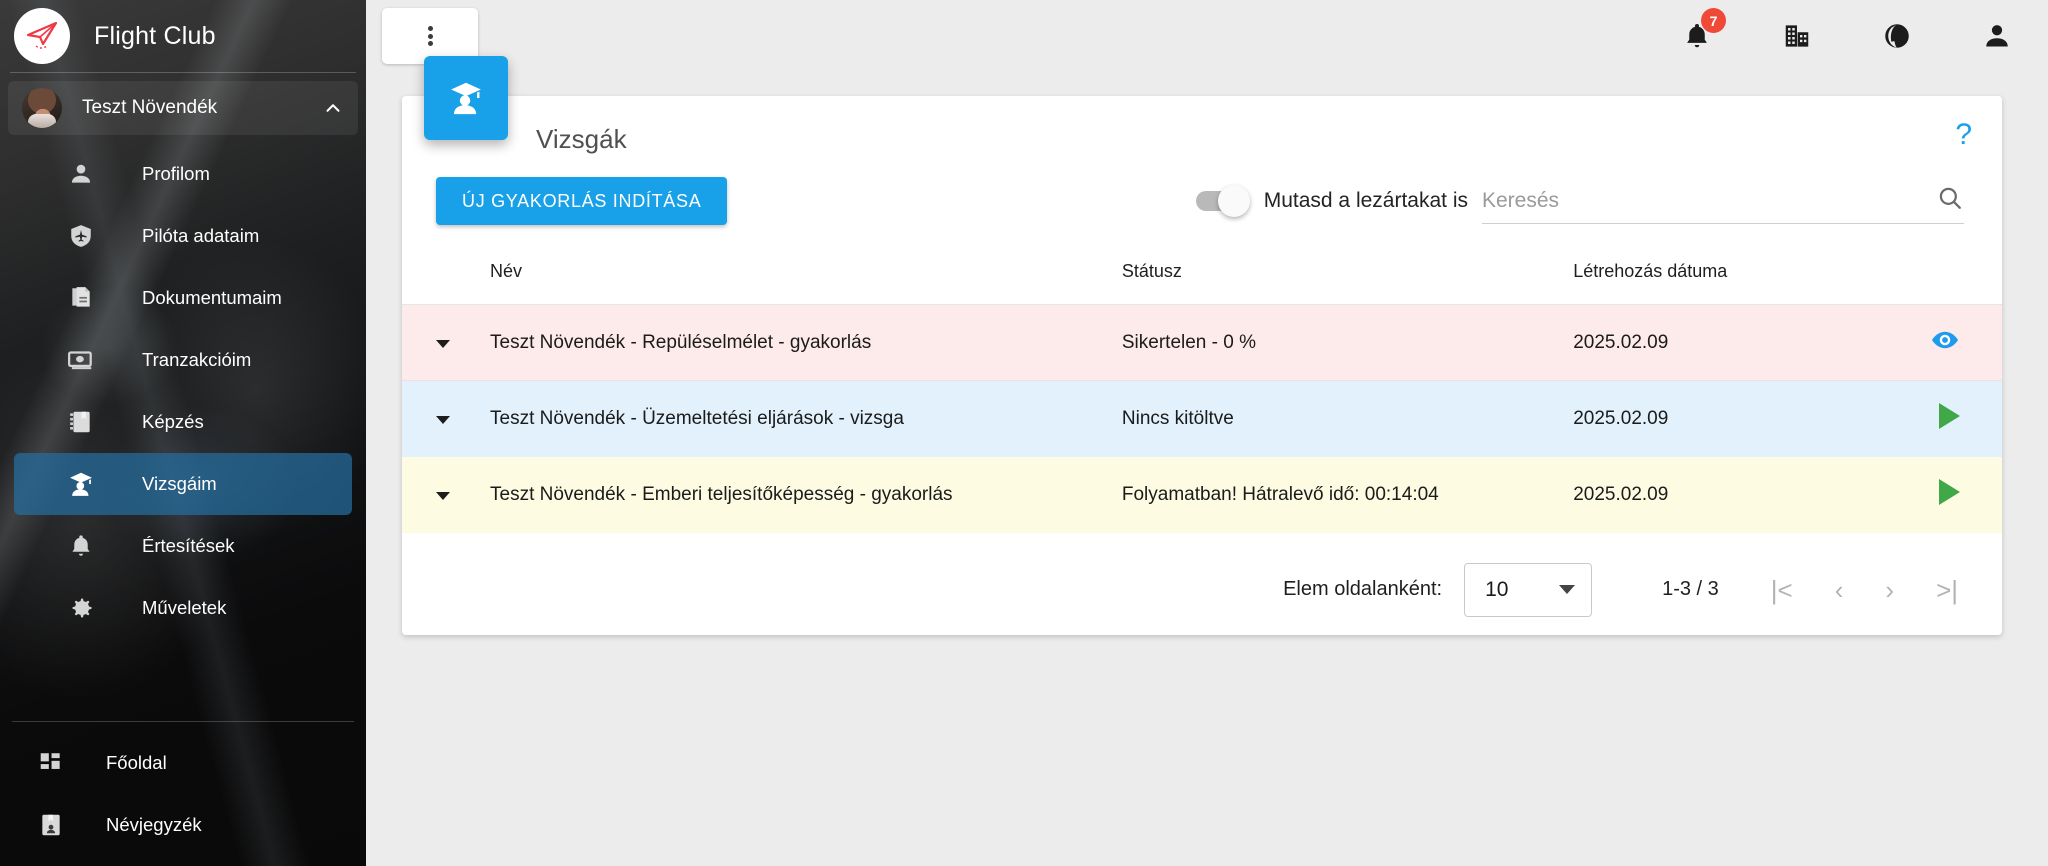 The width and height of the screenshot is (2048, 866). Describe the element at coordinates (42, 108) in the screenshot. I see `avatar` at that location.